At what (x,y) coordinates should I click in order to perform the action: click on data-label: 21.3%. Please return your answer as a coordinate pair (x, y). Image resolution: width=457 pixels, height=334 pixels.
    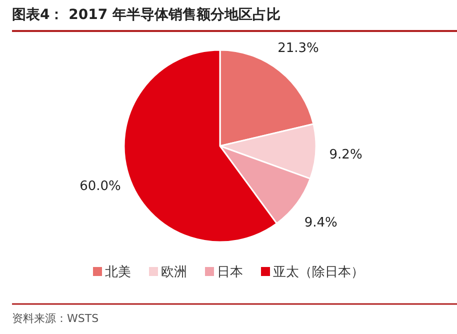
    Looking at the image, I should click on (298, 48).